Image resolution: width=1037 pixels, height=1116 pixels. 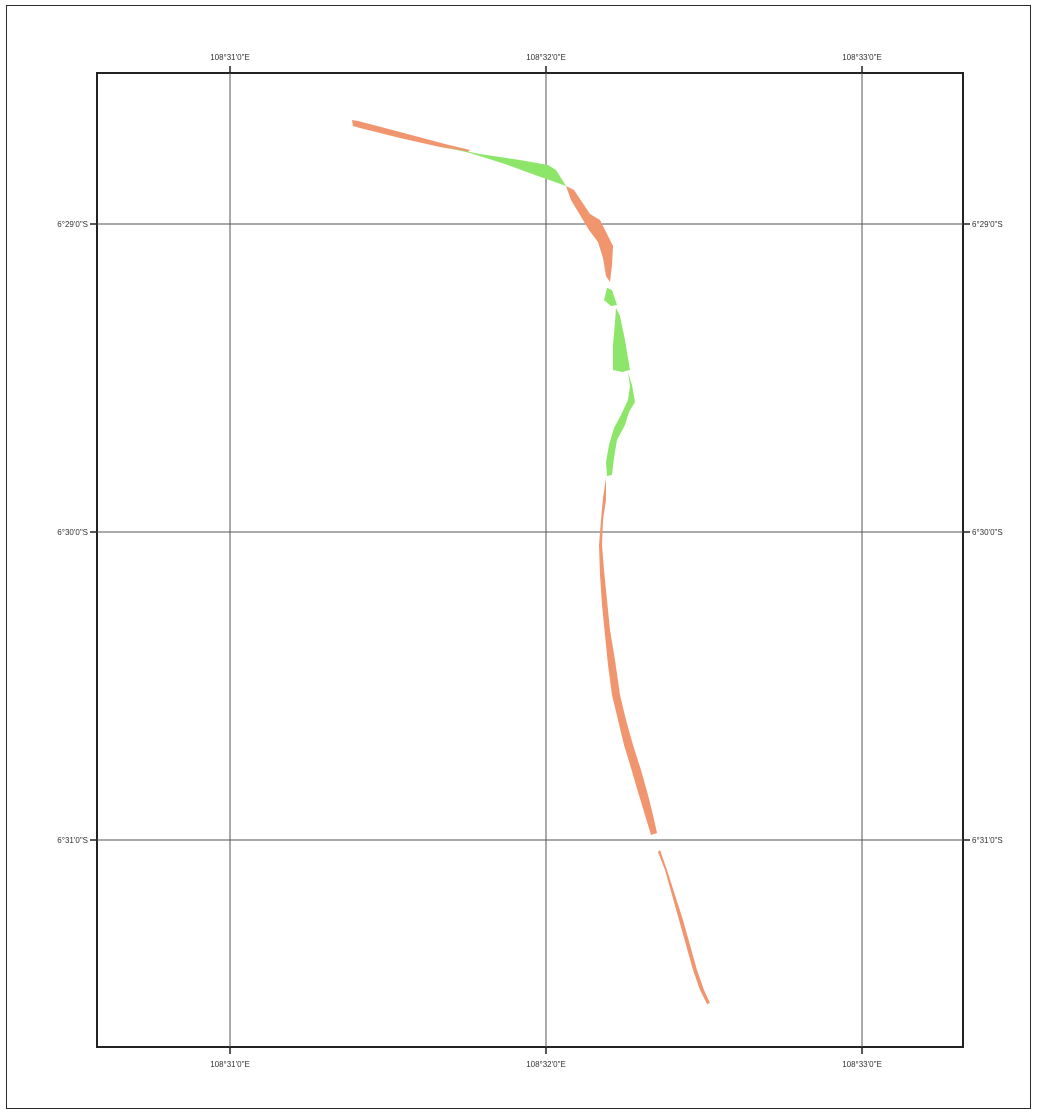 What do you see at coordinates (230, 1064) in the screenshot?
I see `lon-label-bottom-1: 108°31'0"E` at bounding box center [230, 1064].